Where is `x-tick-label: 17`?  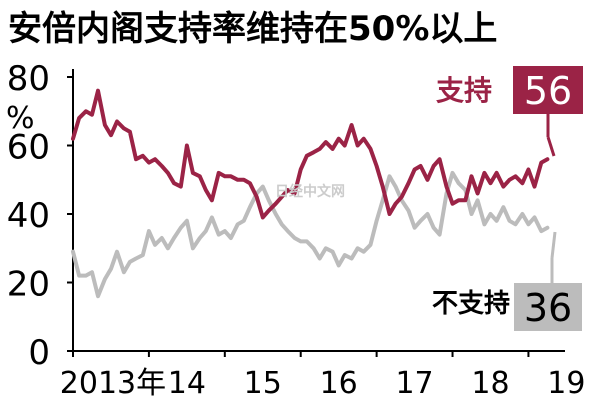 x-tick-label: 17 is located at coordinates (414, 383).